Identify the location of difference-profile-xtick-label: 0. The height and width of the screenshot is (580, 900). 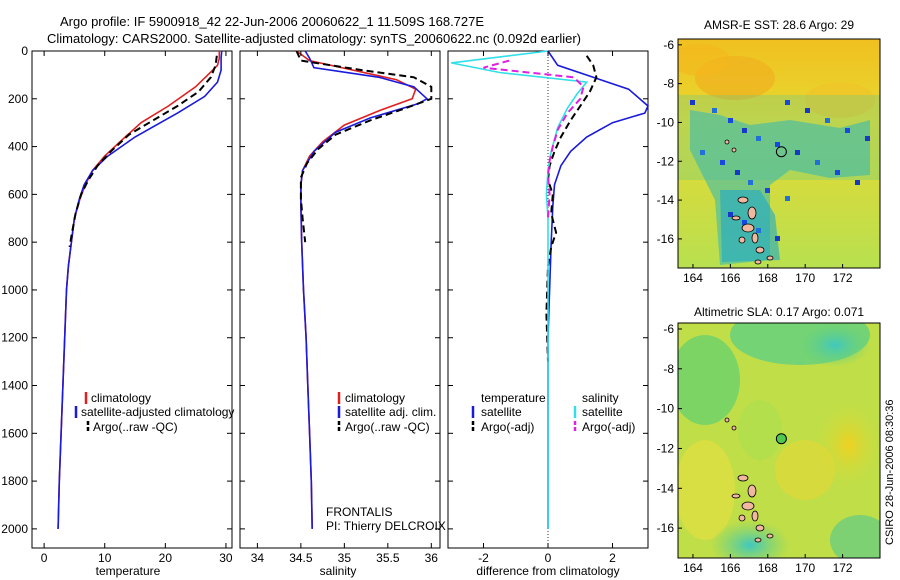
(548, 558).